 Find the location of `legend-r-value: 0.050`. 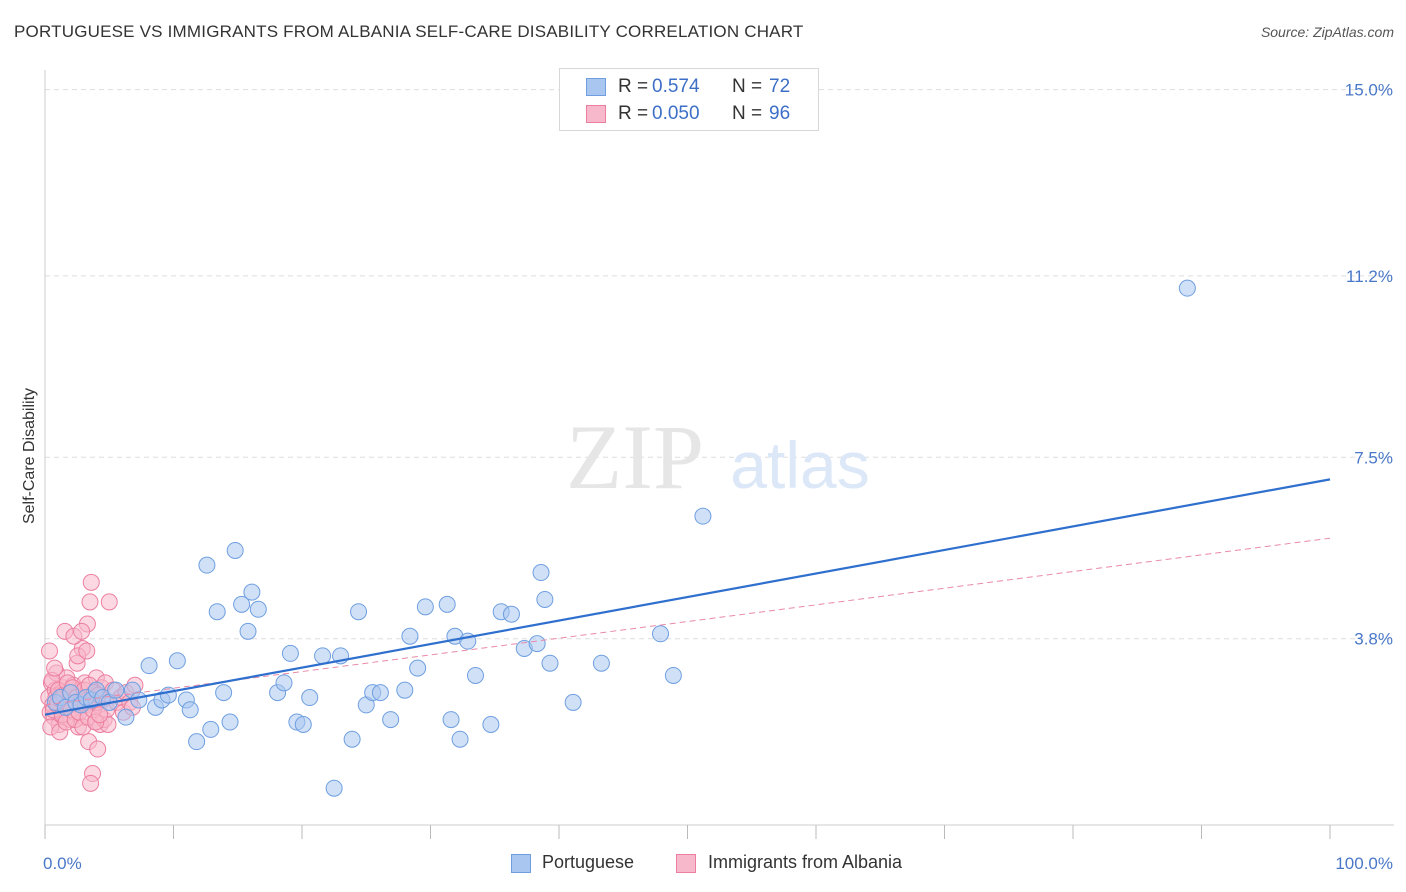

legend-r-value: 0.050 is located at coordinates (676, 113).